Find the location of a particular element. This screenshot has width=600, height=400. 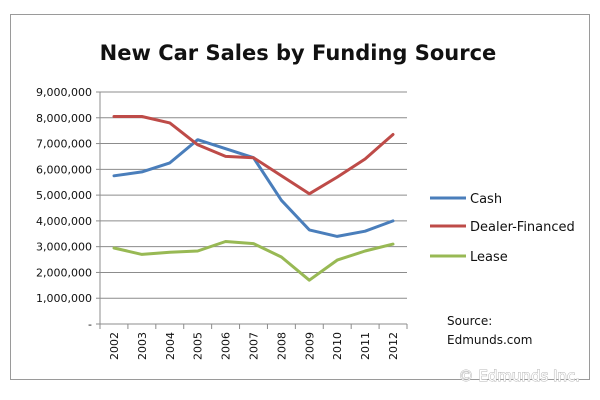

y-tick-label: 1,000,000 is located at coordinates (64, 298).